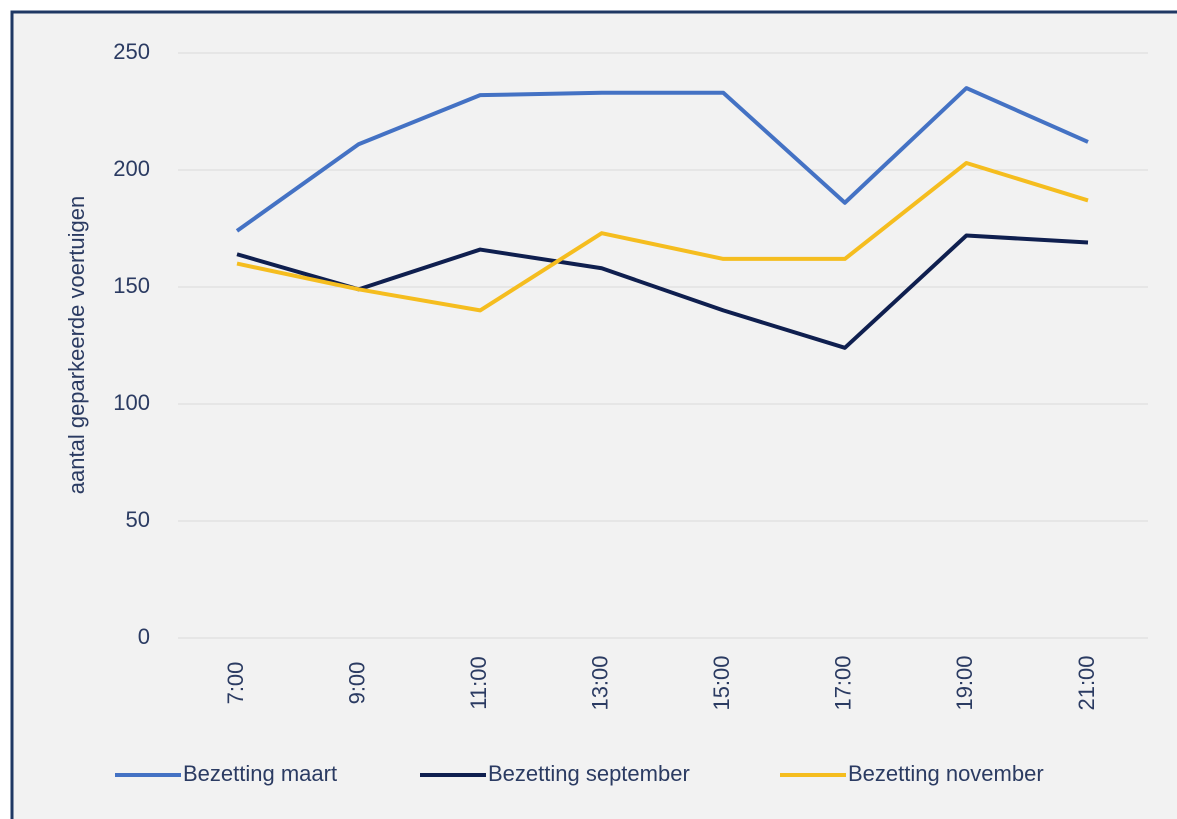  I want to click on y-axis-label: aantal geparkeerde voertuigen, so click(76, 345).